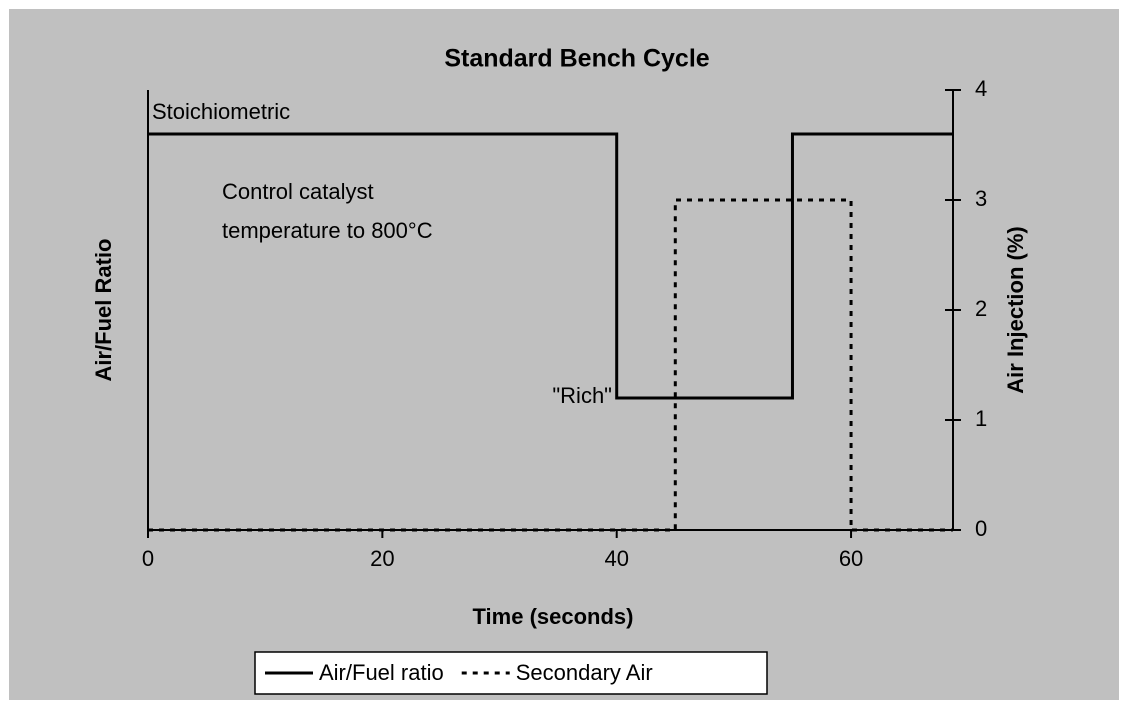 This screenshot has width=1128, height=709. I want to click on annotation: Control catalyst, so click(298, 191).